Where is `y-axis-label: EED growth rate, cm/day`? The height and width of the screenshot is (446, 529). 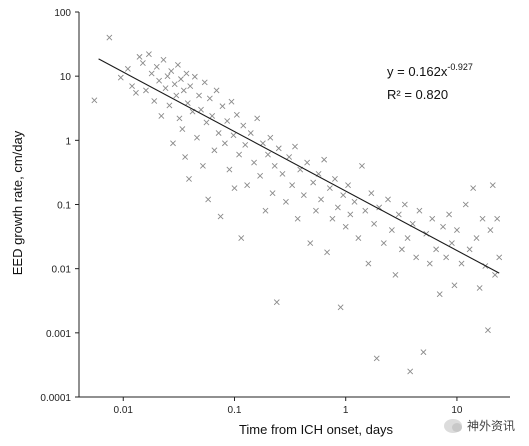
y-axis-label: EED growth rate, cm/day is located at coordinates (17, 202).